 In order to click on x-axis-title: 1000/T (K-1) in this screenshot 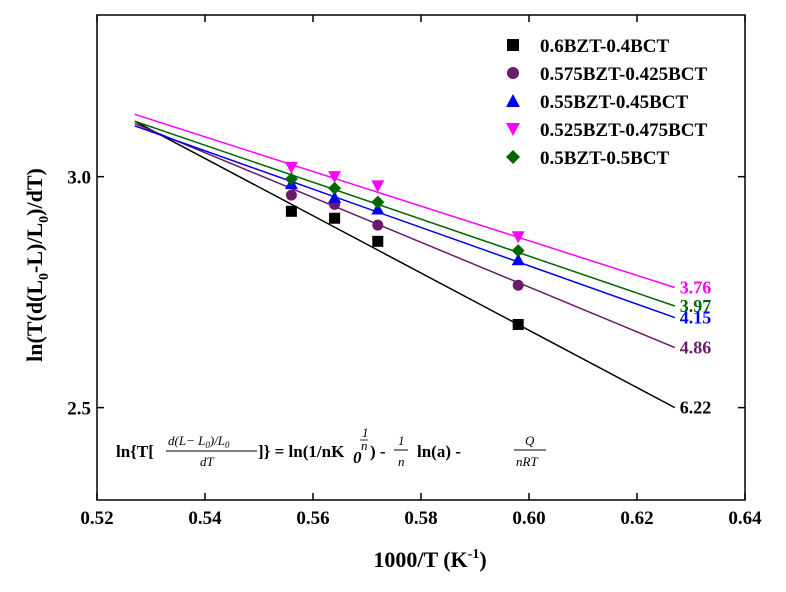, I will do `click(429, 559)`.